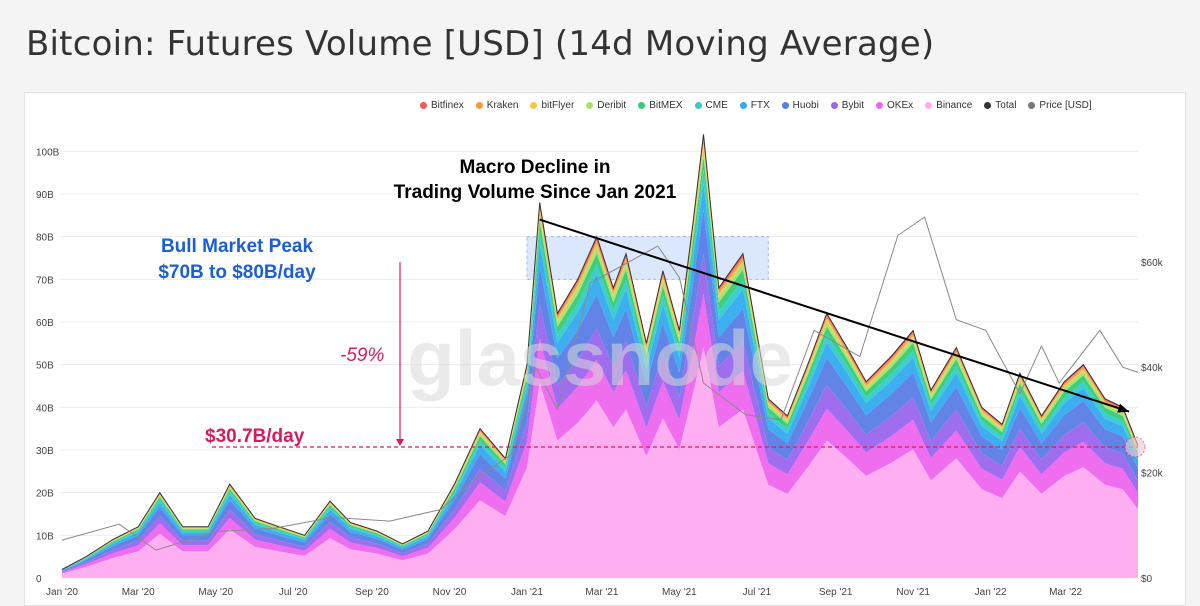 This screenshot has width=1200, height=606. I want to click on legend-label: Price [USD], so click(1065, 105).